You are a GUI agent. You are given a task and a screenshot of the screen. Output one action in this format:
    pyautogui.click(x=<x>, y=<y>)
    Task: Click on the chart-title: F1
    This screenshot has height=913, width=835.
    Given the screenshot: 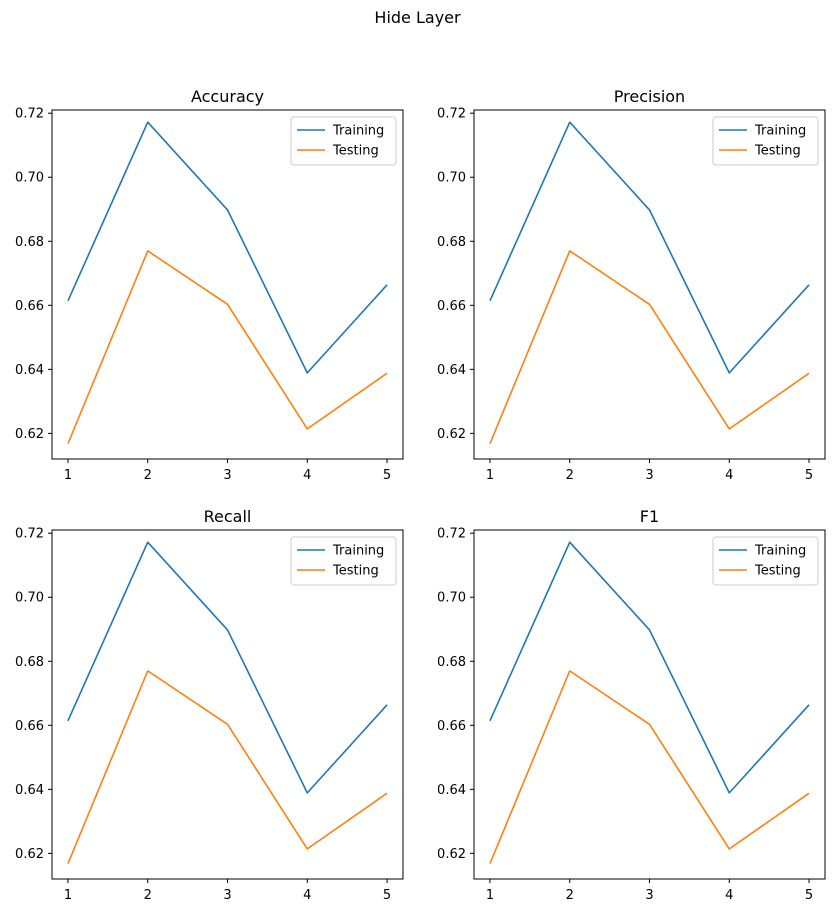 What is the action you would take?
    pyautogui.click(x=649, y=516)
    